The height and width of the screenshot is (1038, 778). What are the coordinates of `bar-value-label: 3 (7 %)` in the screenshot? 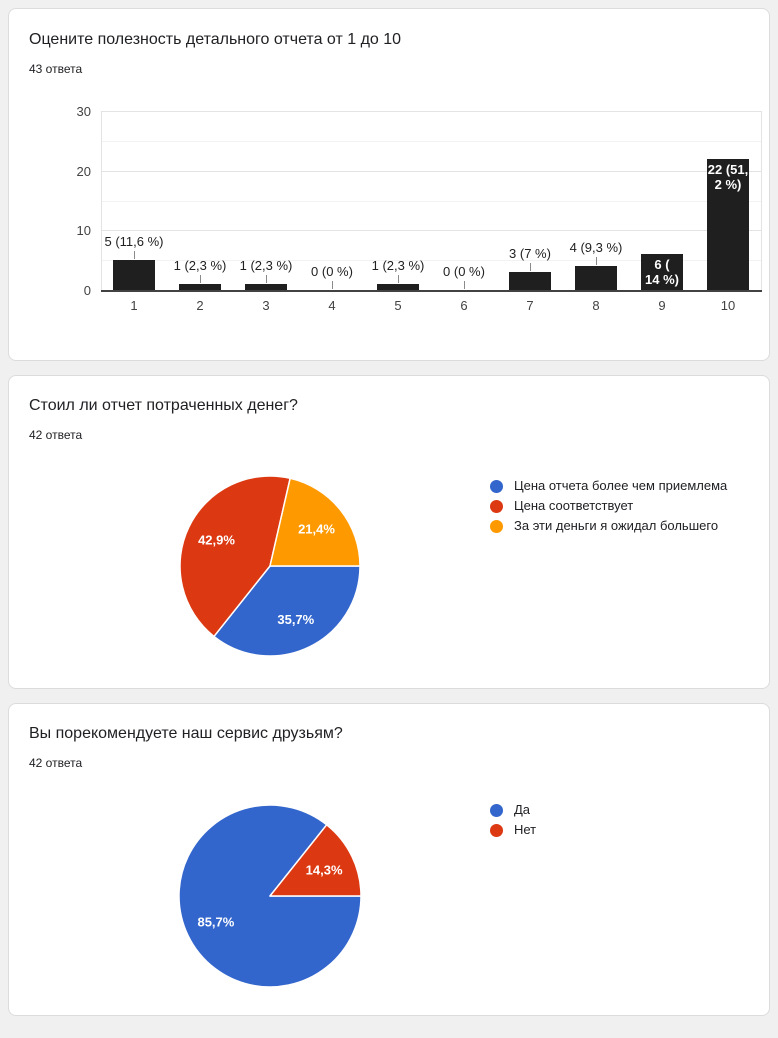 It's located at (530, 253).